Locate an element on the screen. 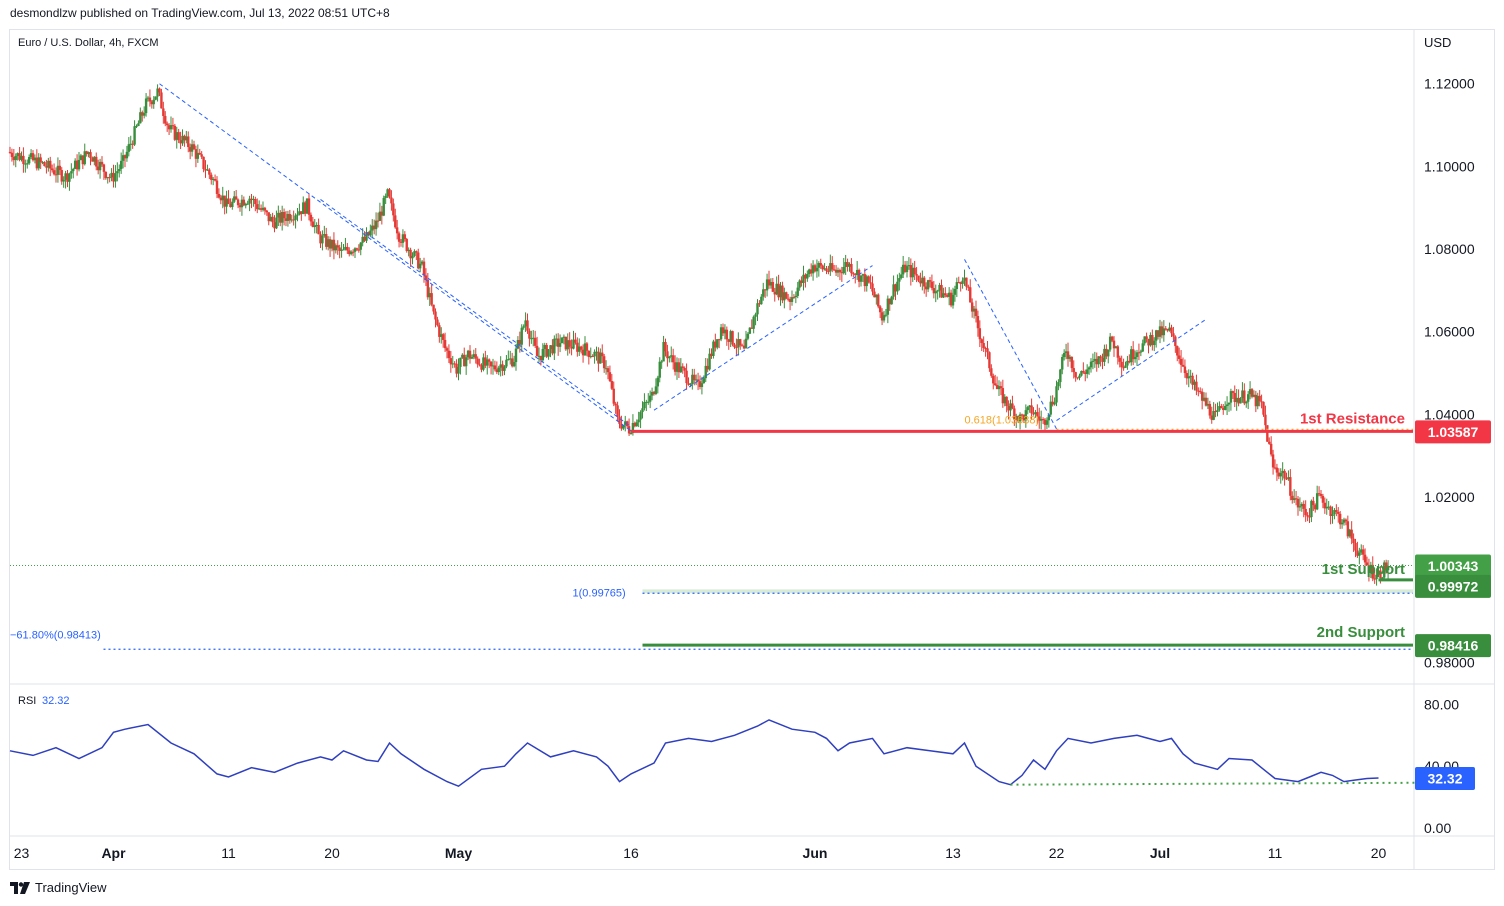 This screenshot has height=906, width=1504. tradingview-footer: TradingView is located at coordinates (58, 887).